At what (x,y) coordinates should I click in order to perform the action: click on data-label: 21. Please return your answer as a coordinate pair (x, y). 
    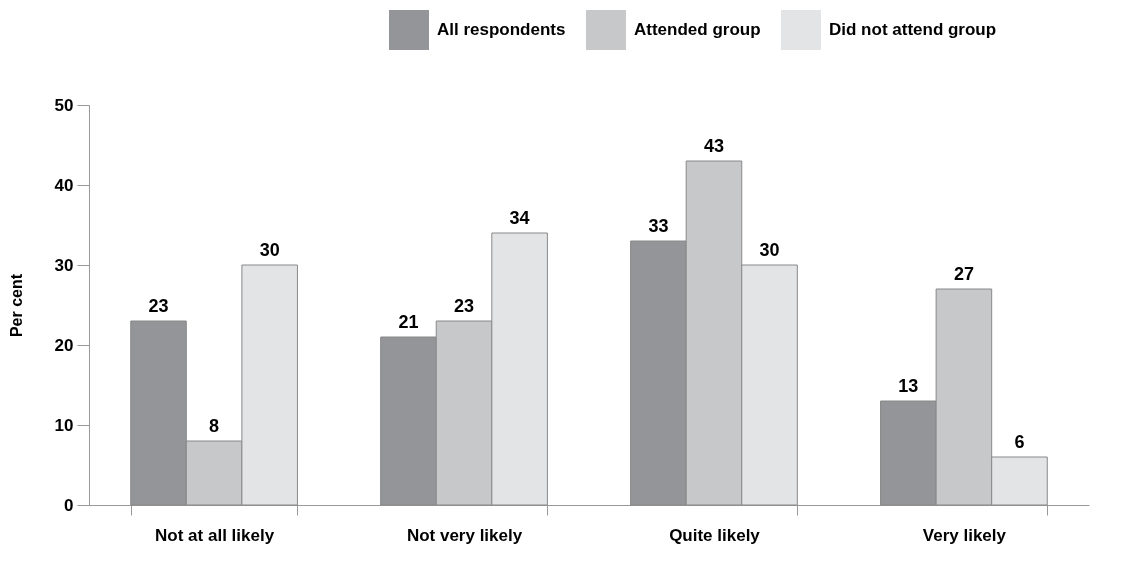
    Looking at the image, I should click on (408, 322).